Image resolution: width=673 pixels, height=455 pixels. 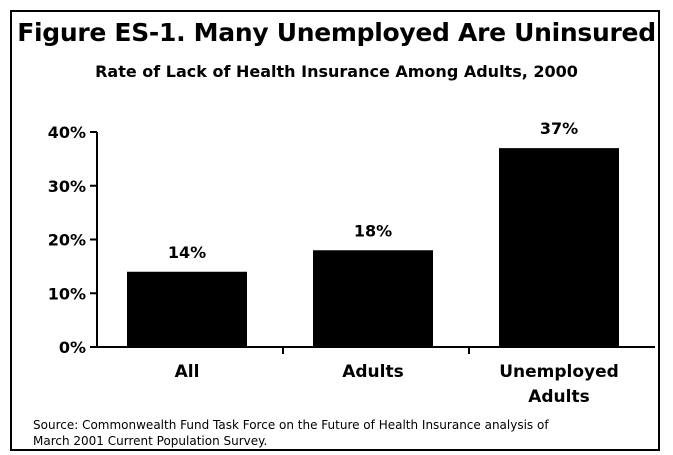 I want to click on data-label: 14%, so click(x=187, y=252).